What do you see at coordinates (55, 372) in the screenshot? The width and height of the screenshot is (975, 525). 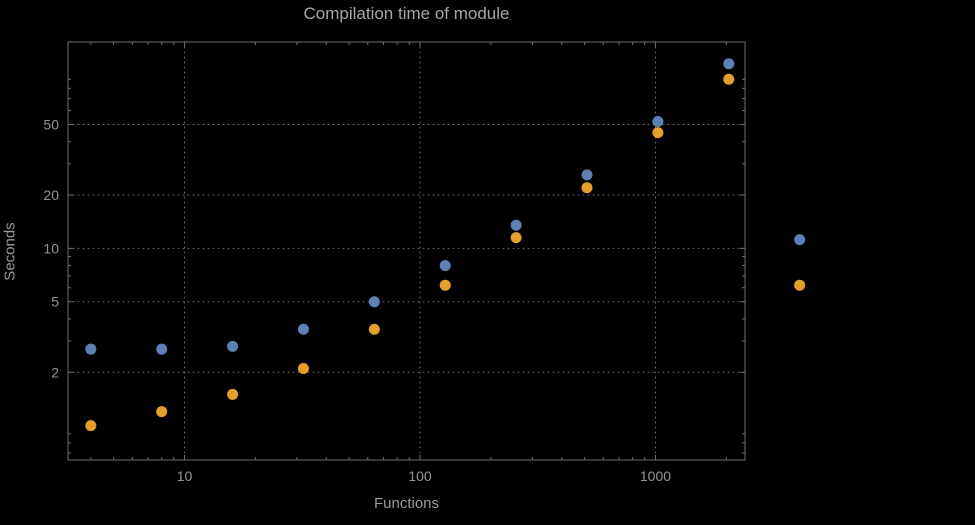 I see `y-tick-label: 2` at bounding box center [55, 372].